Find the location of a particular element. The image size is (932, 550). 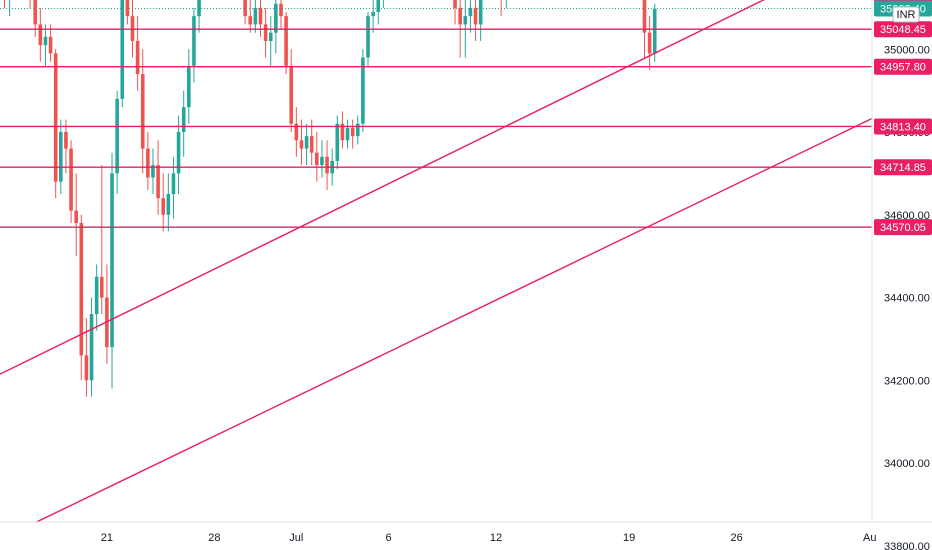

x-axis: 21 28 Jul 6 12 19 26 Au is located at coordinates (489, 538).